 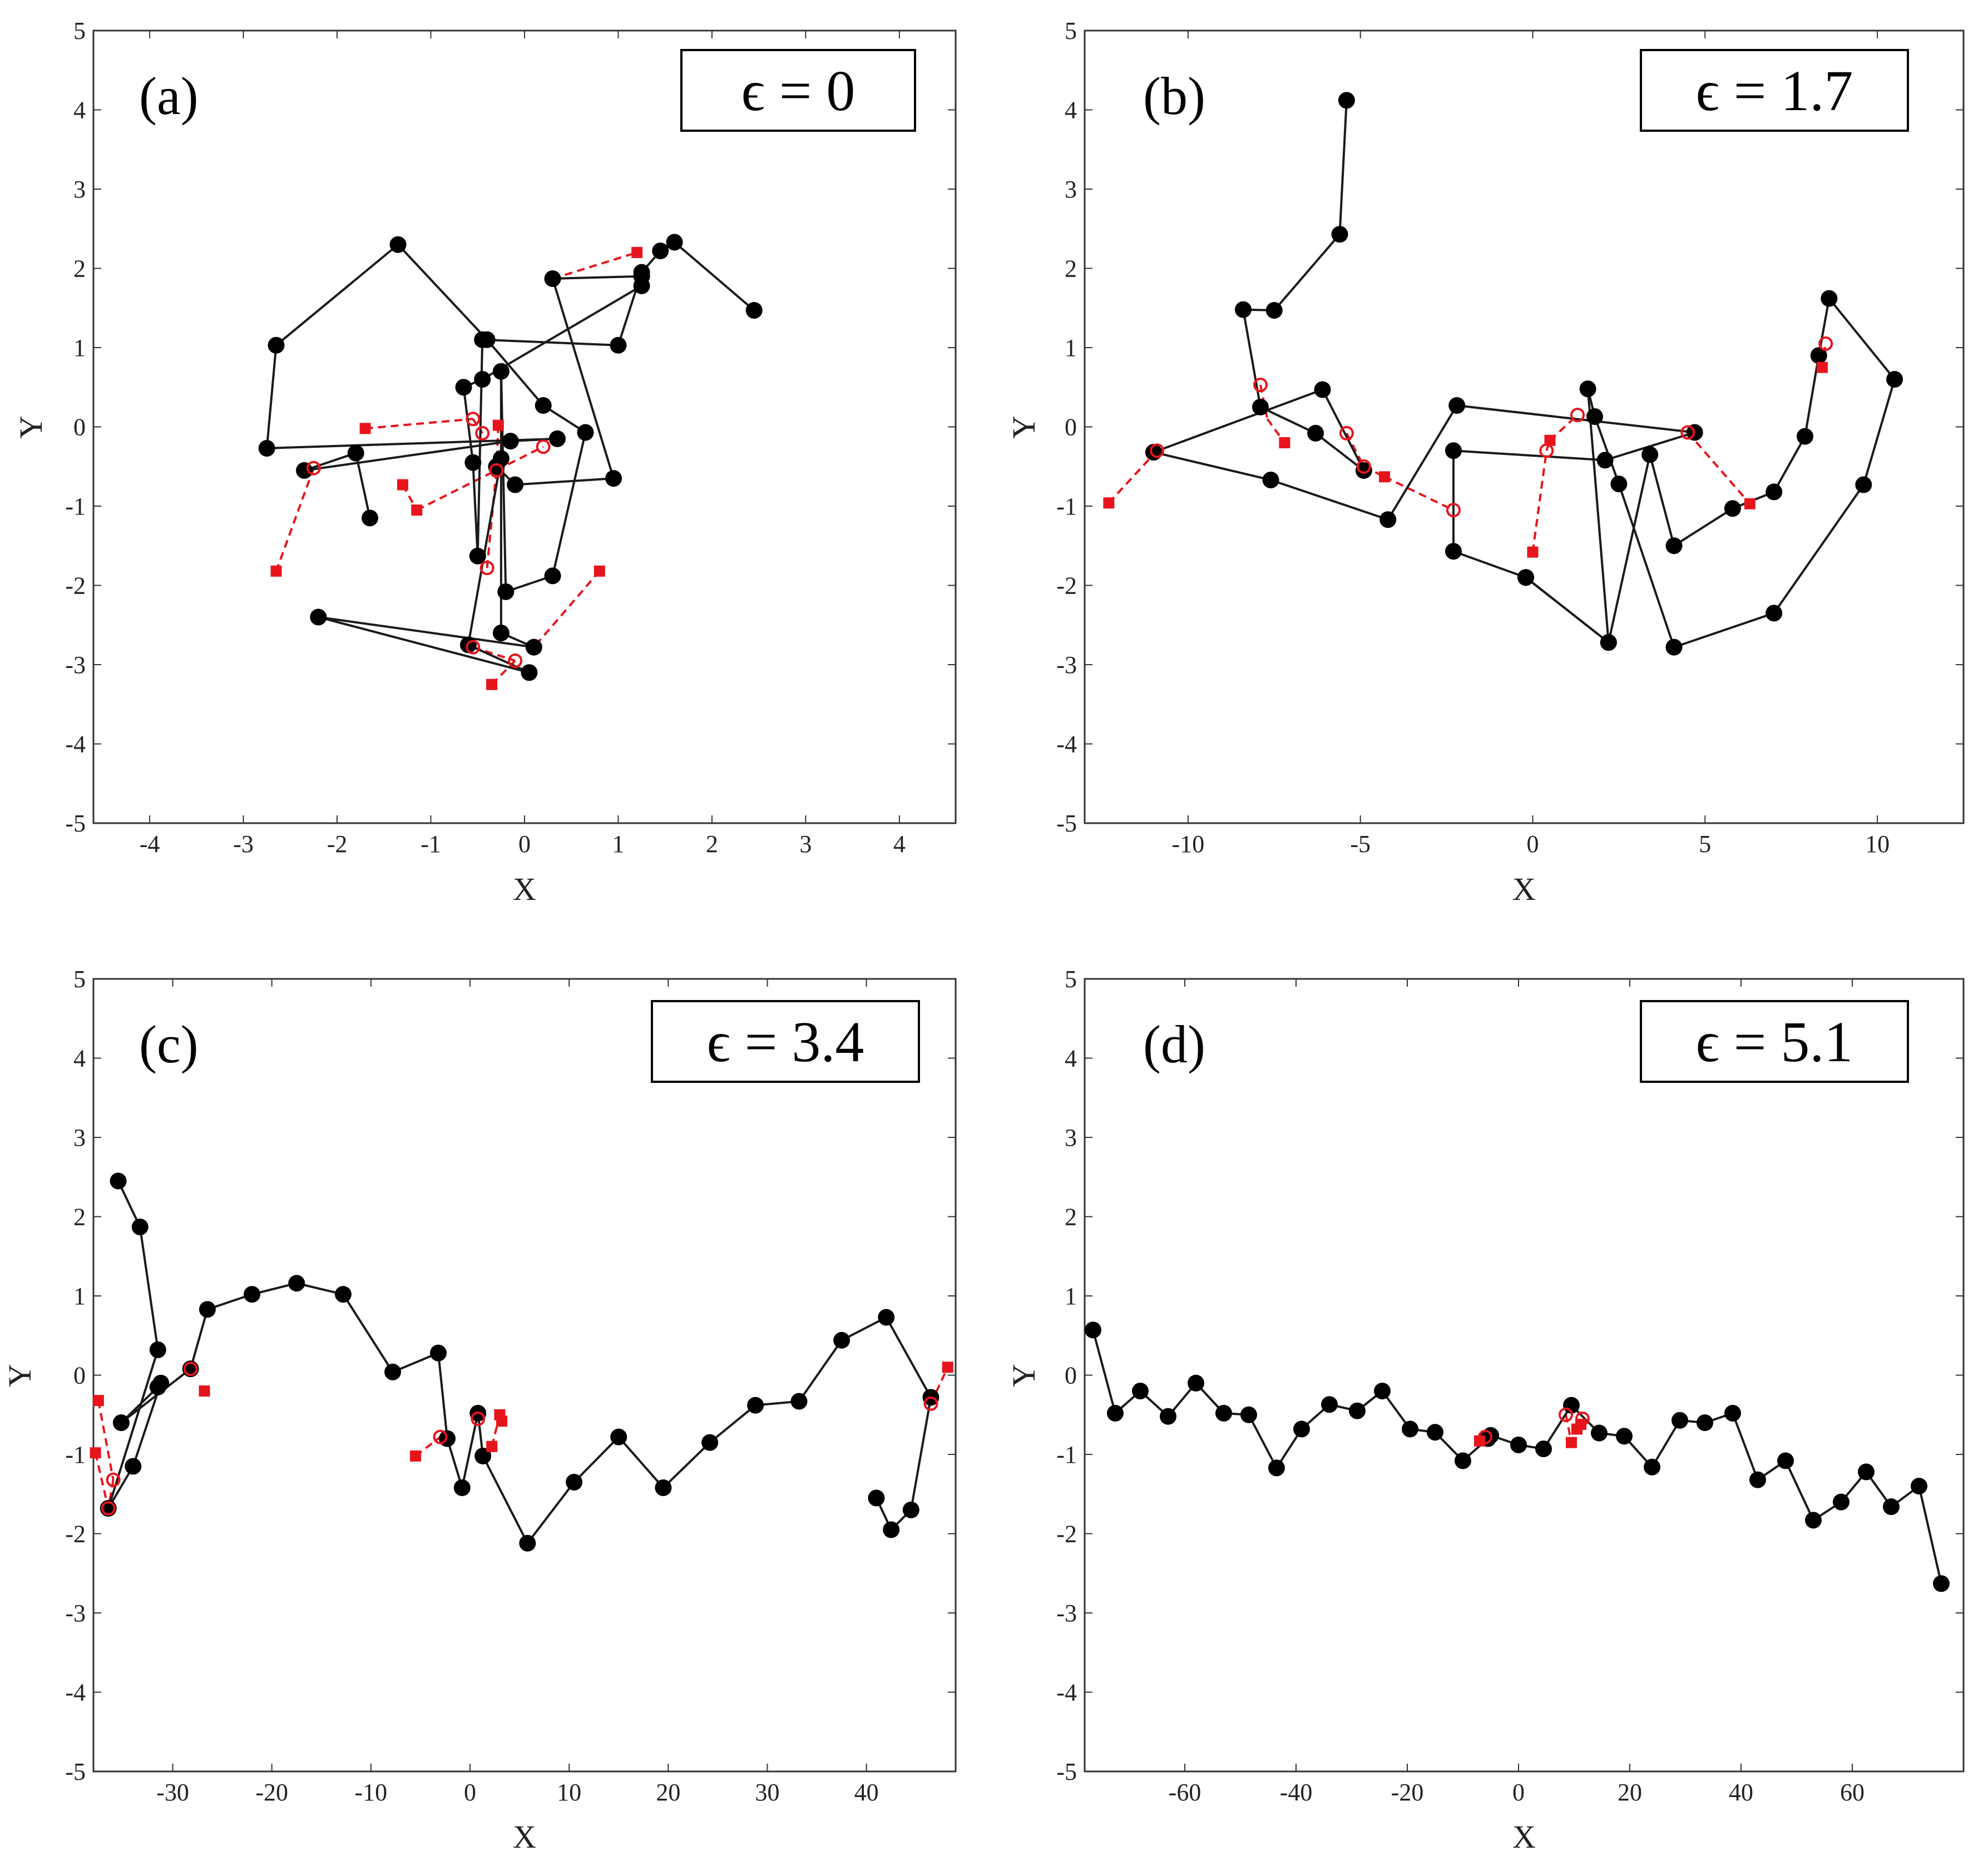 What do you see at coordinates (1524, 889) in the screenshot?
I see `x-axis-label: X` at bounding box center [1524, 889].